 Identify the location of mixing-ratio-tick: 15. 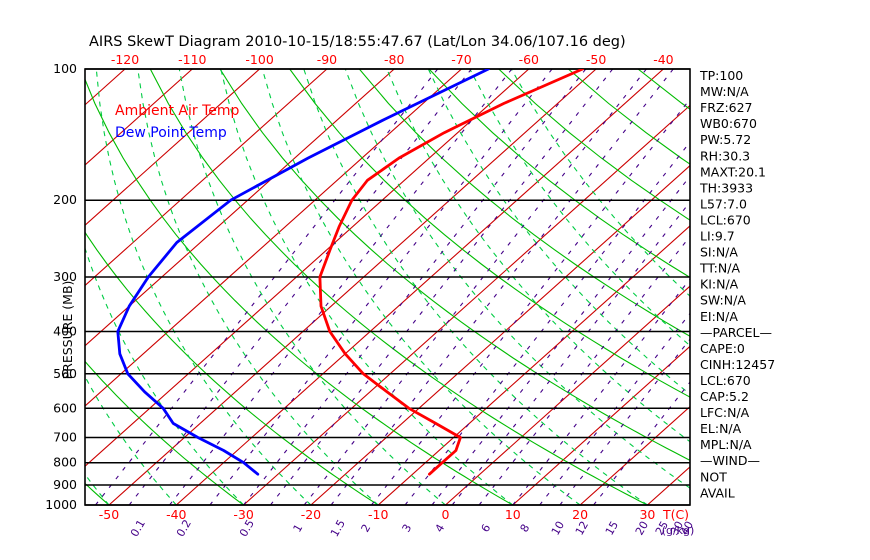
(612, 528).